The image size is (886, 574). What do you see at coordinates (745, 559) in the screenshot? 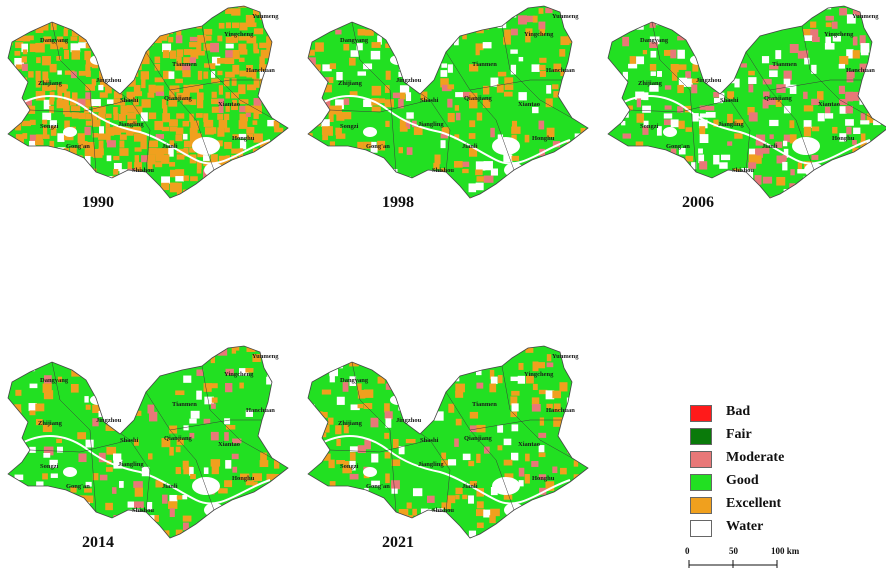
I see `scale-bar: 0 50 100 km` at bounding box center [745, 559].